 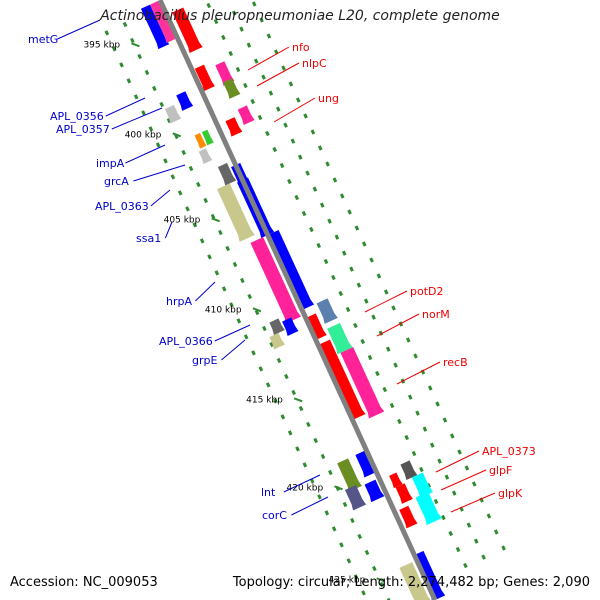 What do you see at coordinates (43, 39) in the screenshot?
I see `gene-label: metG` at bounding box center [43, 39].